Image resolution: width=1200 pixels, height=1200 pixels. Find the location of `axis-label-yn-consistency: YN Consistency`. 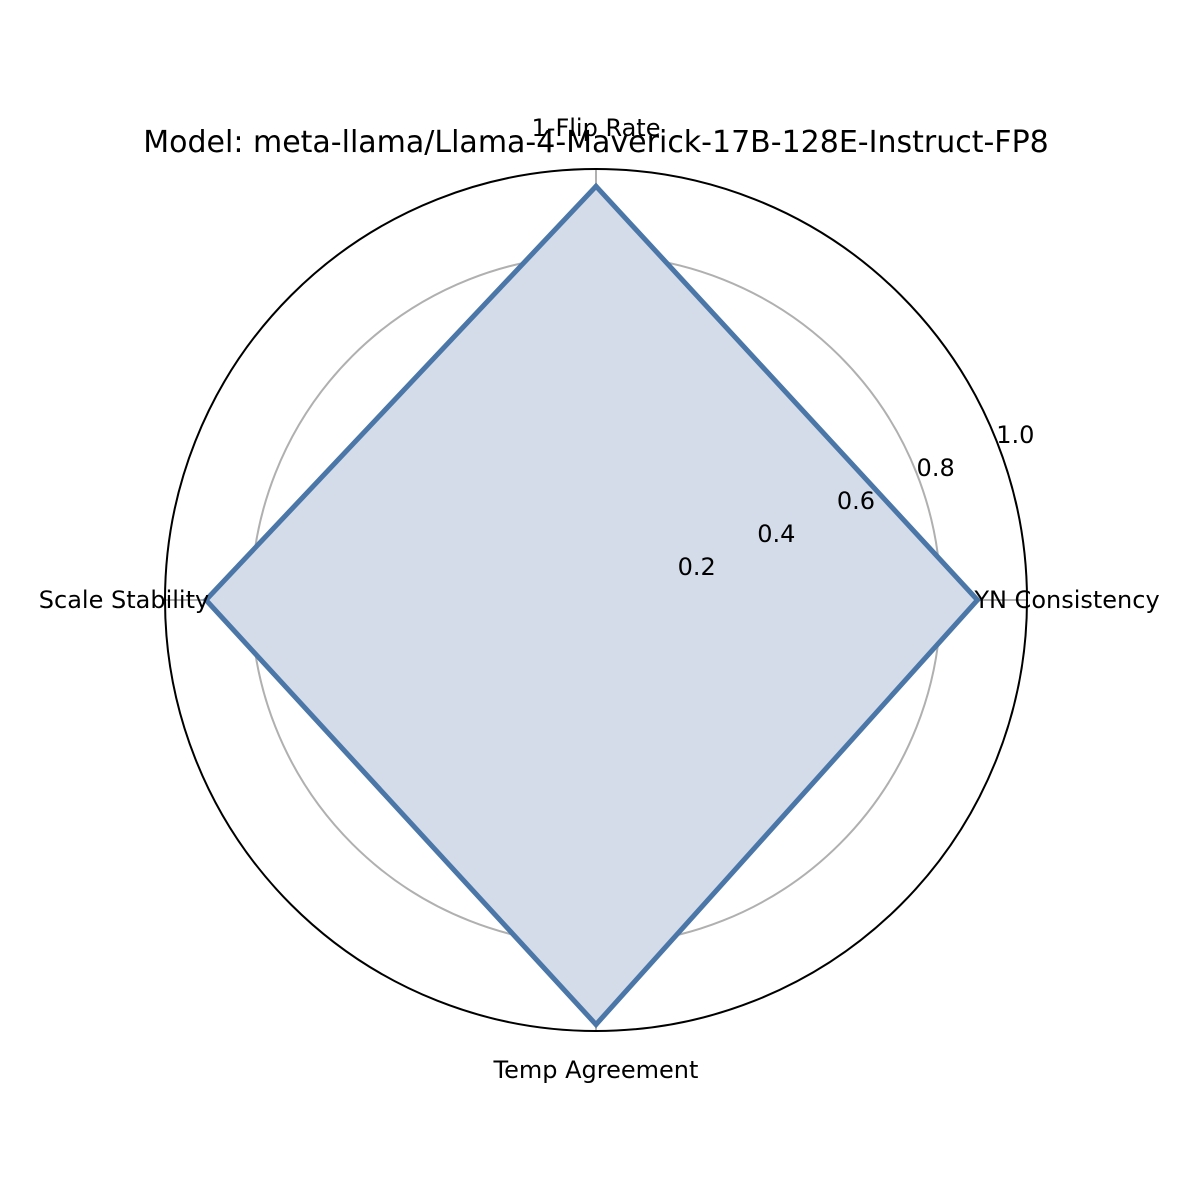

axis-label-yn-consistency: YN Consistency is located at coordinates (1066, 600).